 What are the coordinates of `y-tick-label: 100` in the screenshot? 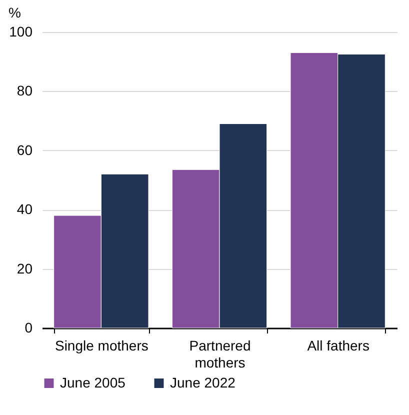 It's located at (21, 32).